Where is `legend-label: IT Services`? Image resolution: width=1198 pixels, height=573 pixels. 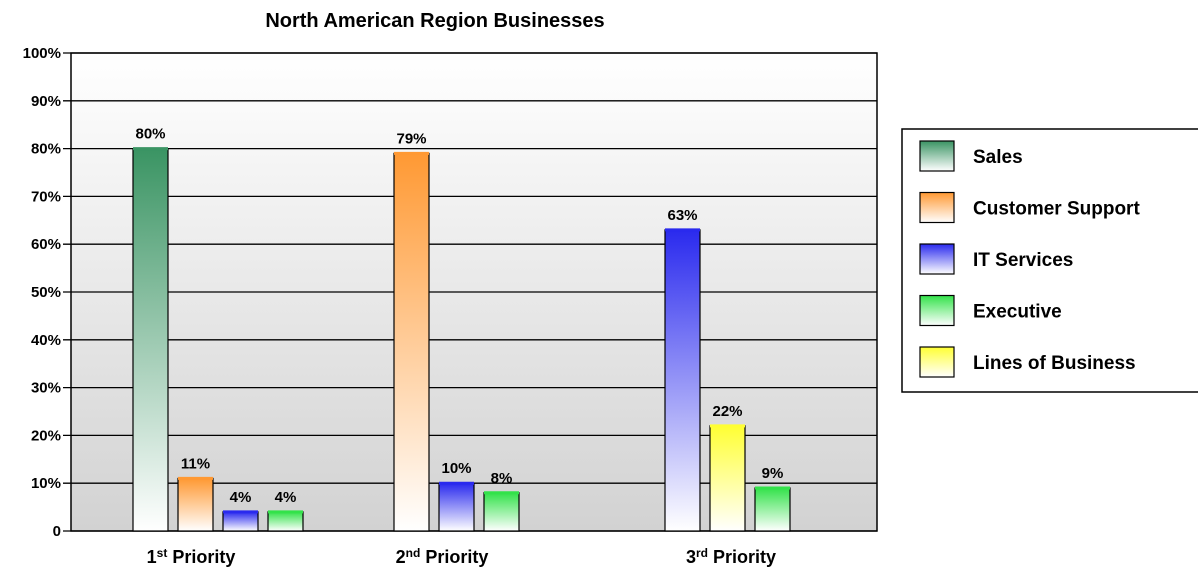
legend-label: IT Services is located at coordinates (1023, 260).